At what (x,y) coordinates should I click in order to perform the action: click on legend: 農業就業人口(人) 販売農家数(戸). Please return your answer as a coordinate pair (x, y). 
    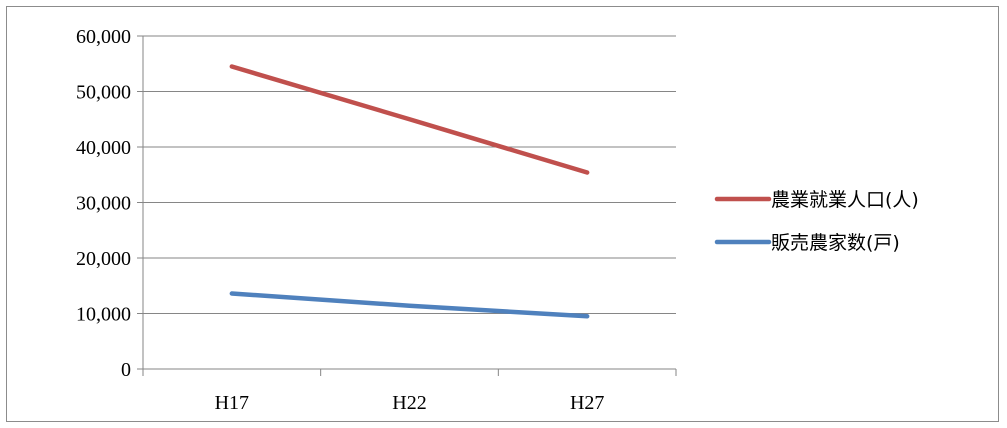
    Looking at the image, I should click on (816, 221).